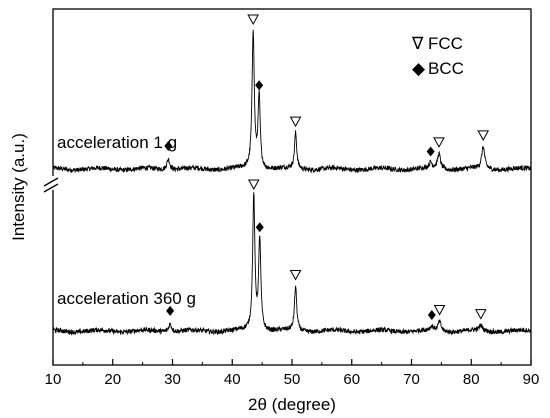 The height and width of the screenshot is (418, 550). What do you see at coordinates (471, 379) in the screenshot?
I see `x-tick-label: 80` at bounding box center [471, 379].